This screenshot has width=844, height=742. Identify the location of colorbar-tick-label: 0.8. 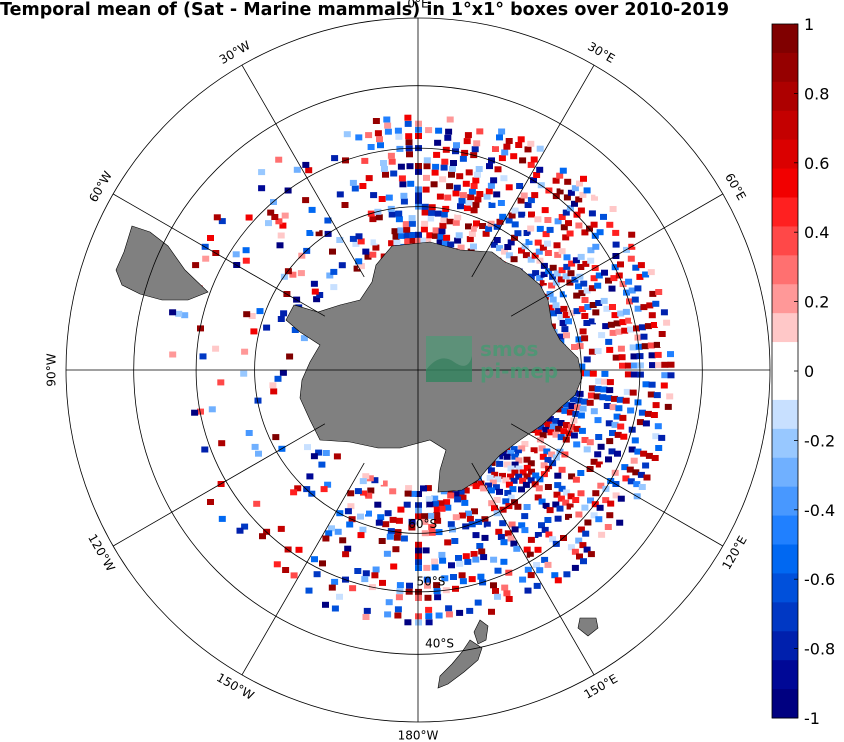
(816, 93).